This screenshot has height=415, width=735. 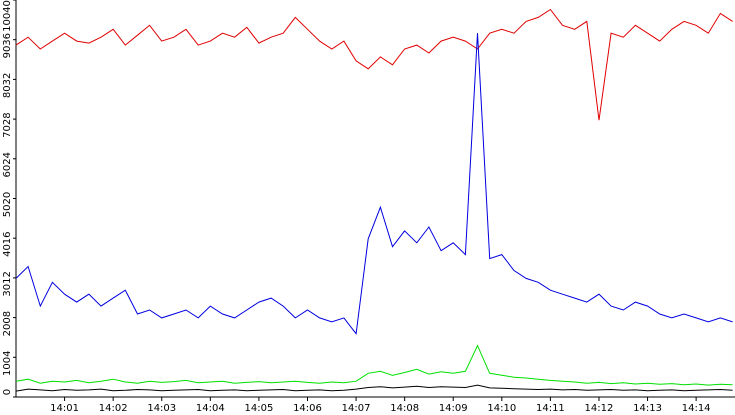 What do you see at coordinates (7, 204) in the screenshot?
I see `y-tick-label: 5020` at bounding box center [7, 204].